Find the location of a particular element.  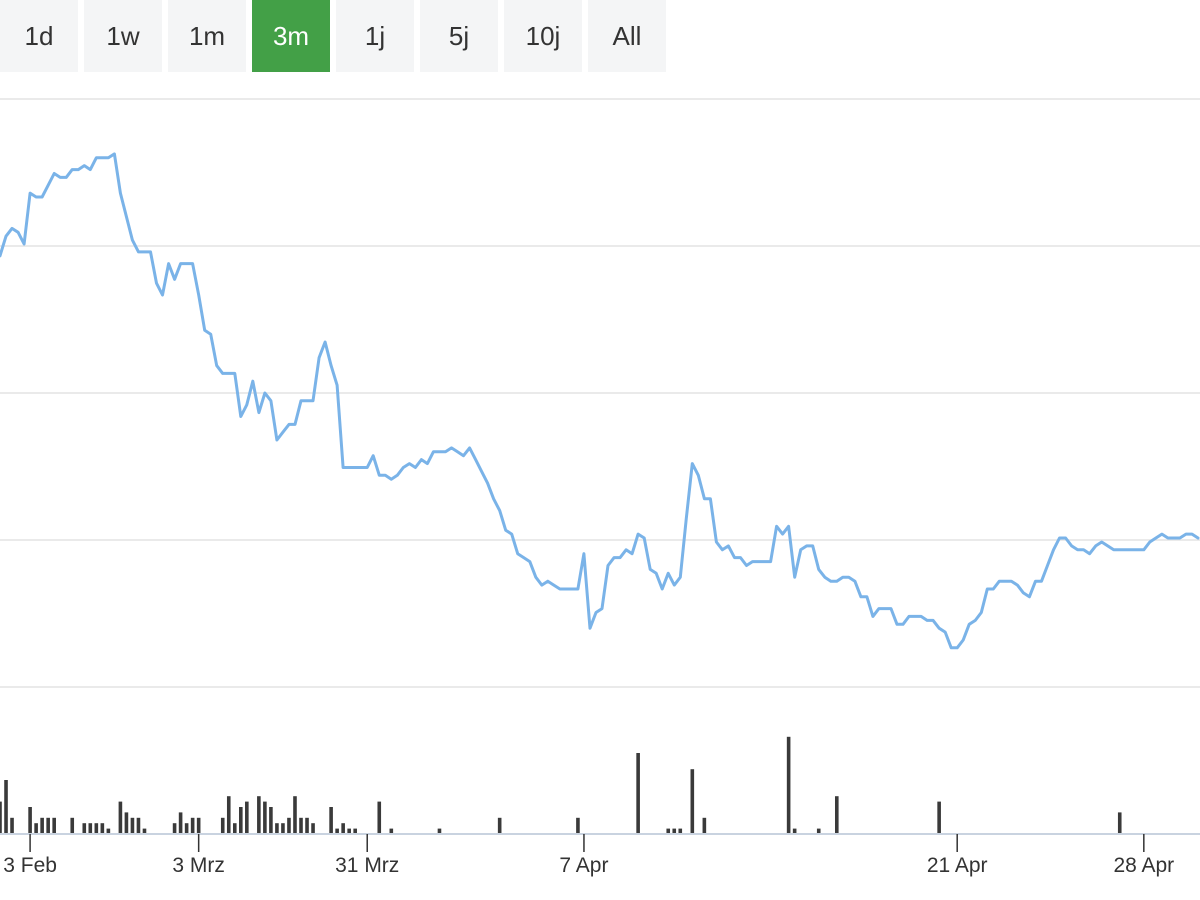

x-tick-label: 21 Apr is located at coordinates (957, 865).